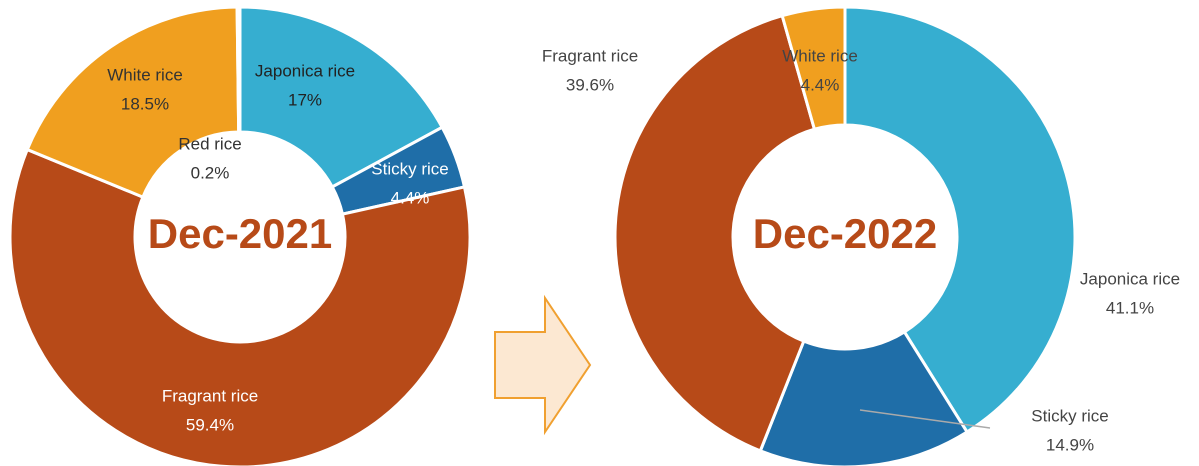 This screenshot has height=466, width=1199. Describe the element at coordinates (210, 172) in the screenshot. I see `slice-value: 0.2%` at that location.